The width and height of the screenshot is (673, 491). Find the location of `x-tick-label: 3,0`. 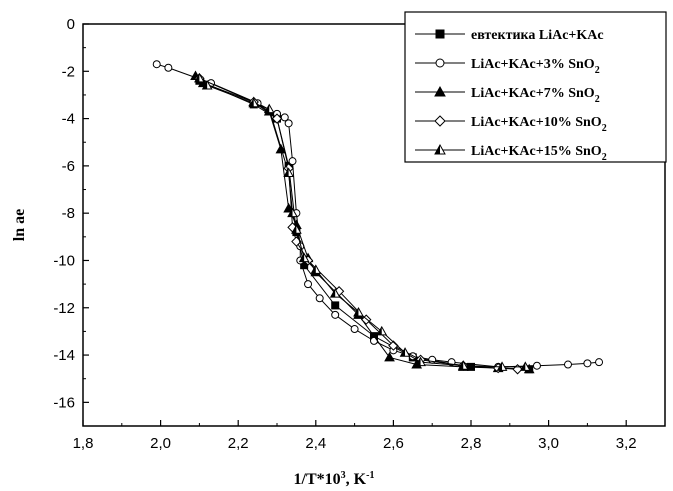

x-tick-label: 3,0 is located at coordinates (548, 443).